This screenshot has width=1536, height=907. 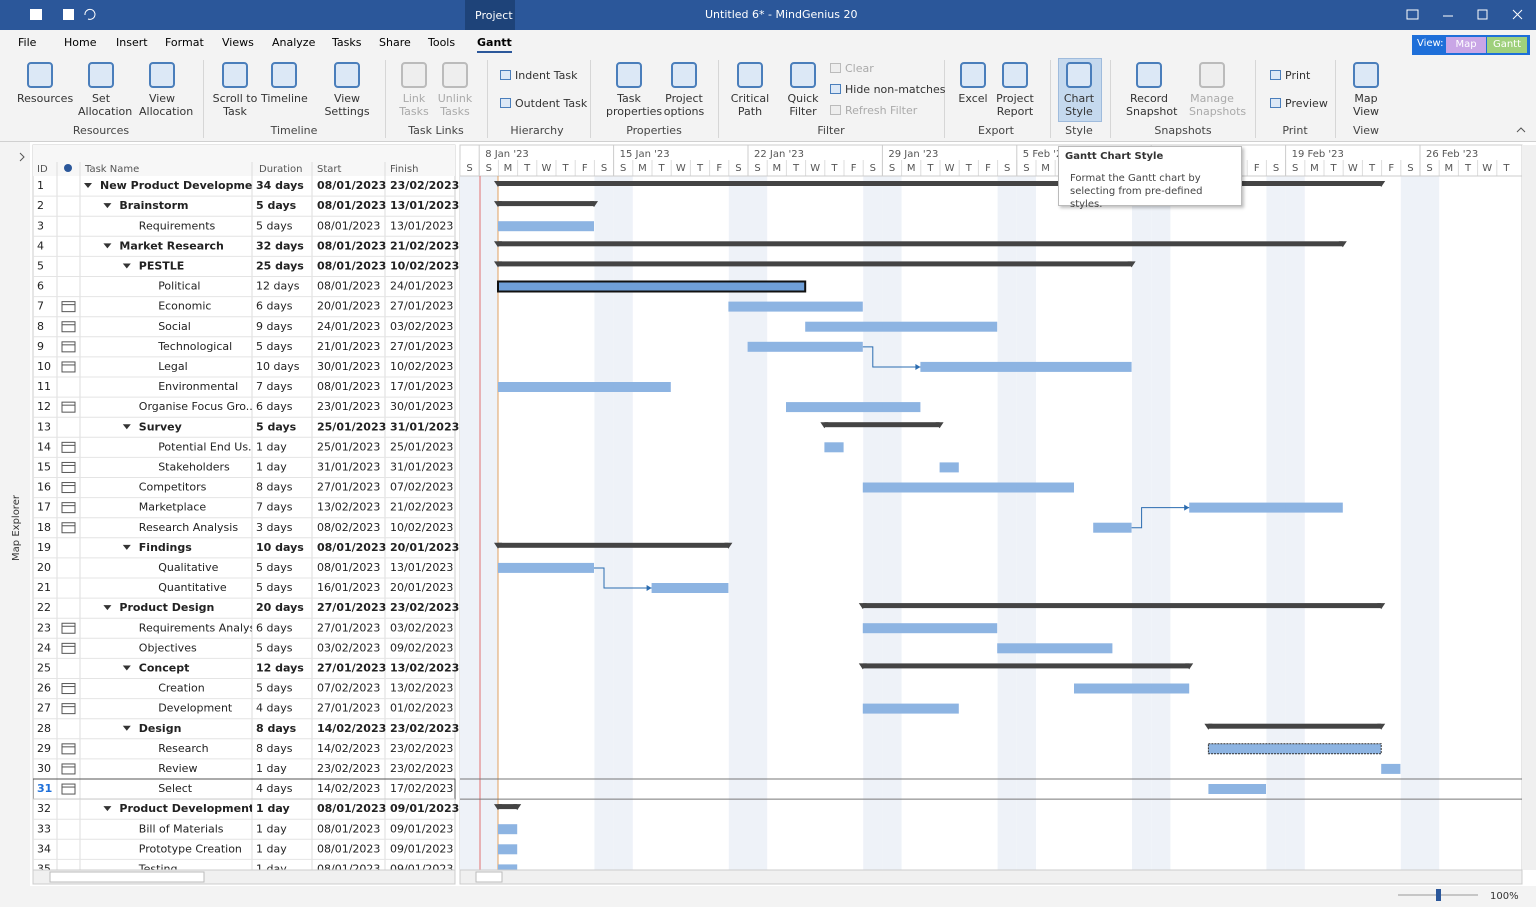 What do you see at coordinates (244, 369) in the screenshot?
I see `task-row: 10 Legal 10 days 30/01/2023 10/02/2023` at bounding box center [244, 369].